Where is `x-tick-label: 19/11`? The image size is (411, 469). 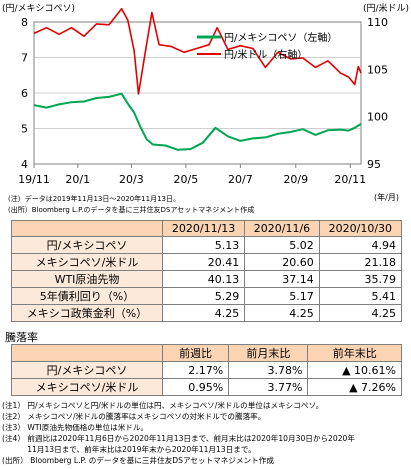
x-tick-label: 19/11 is located at coordinates (34, 179).